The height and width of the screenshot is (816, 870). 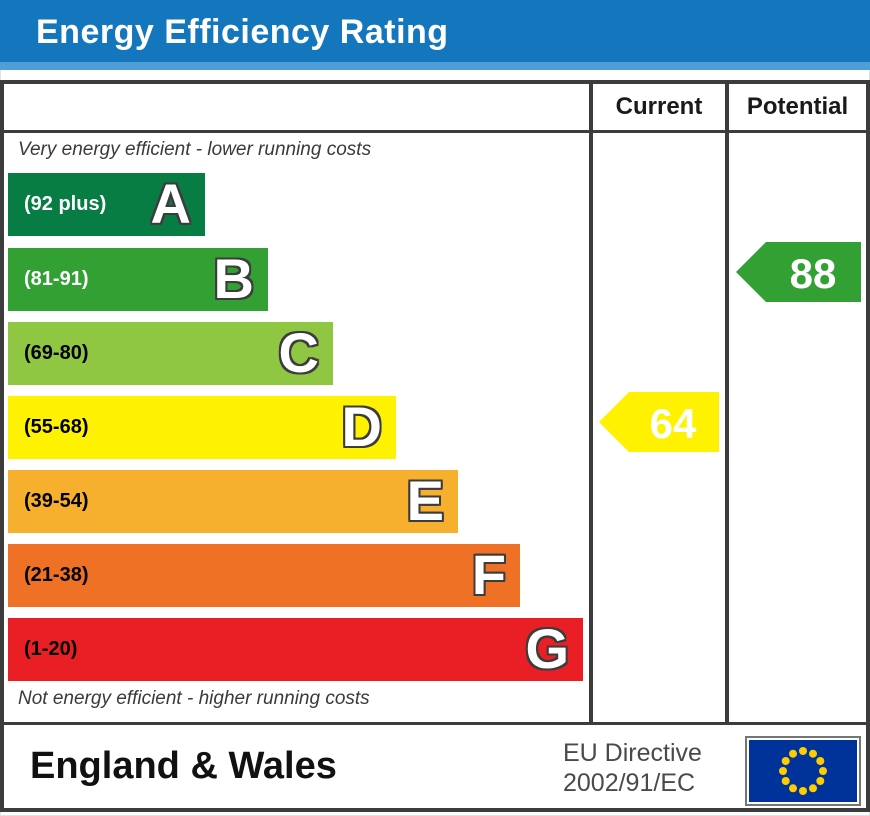 What do you see at coordinates (56, 427) in the screenshot?
I see `band-range-label: (55-68)` at bounding box center [56, 427].